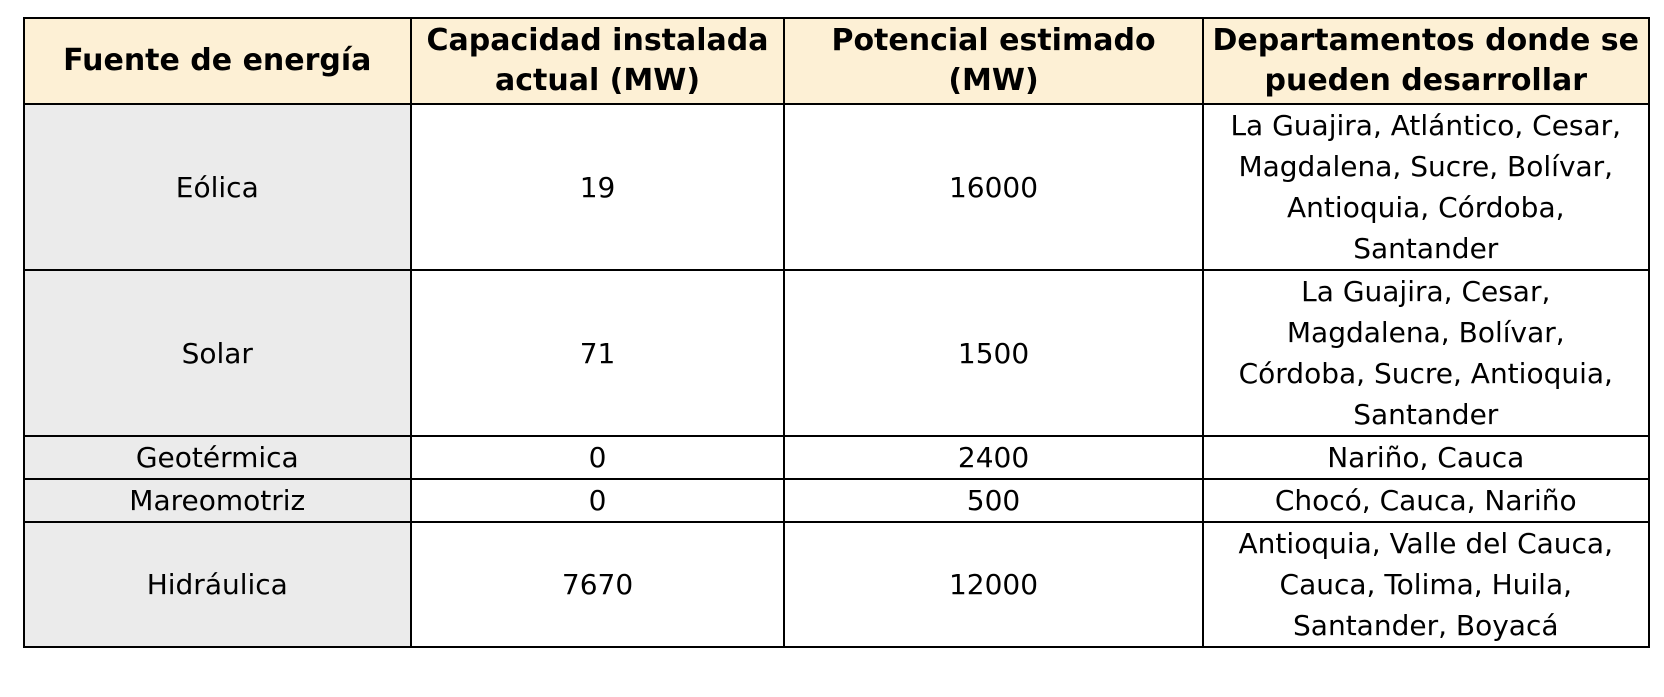  Describe the element at coordinates (993, 40) in the screenshot. I see `header-line: Potencial estimado` at that location.